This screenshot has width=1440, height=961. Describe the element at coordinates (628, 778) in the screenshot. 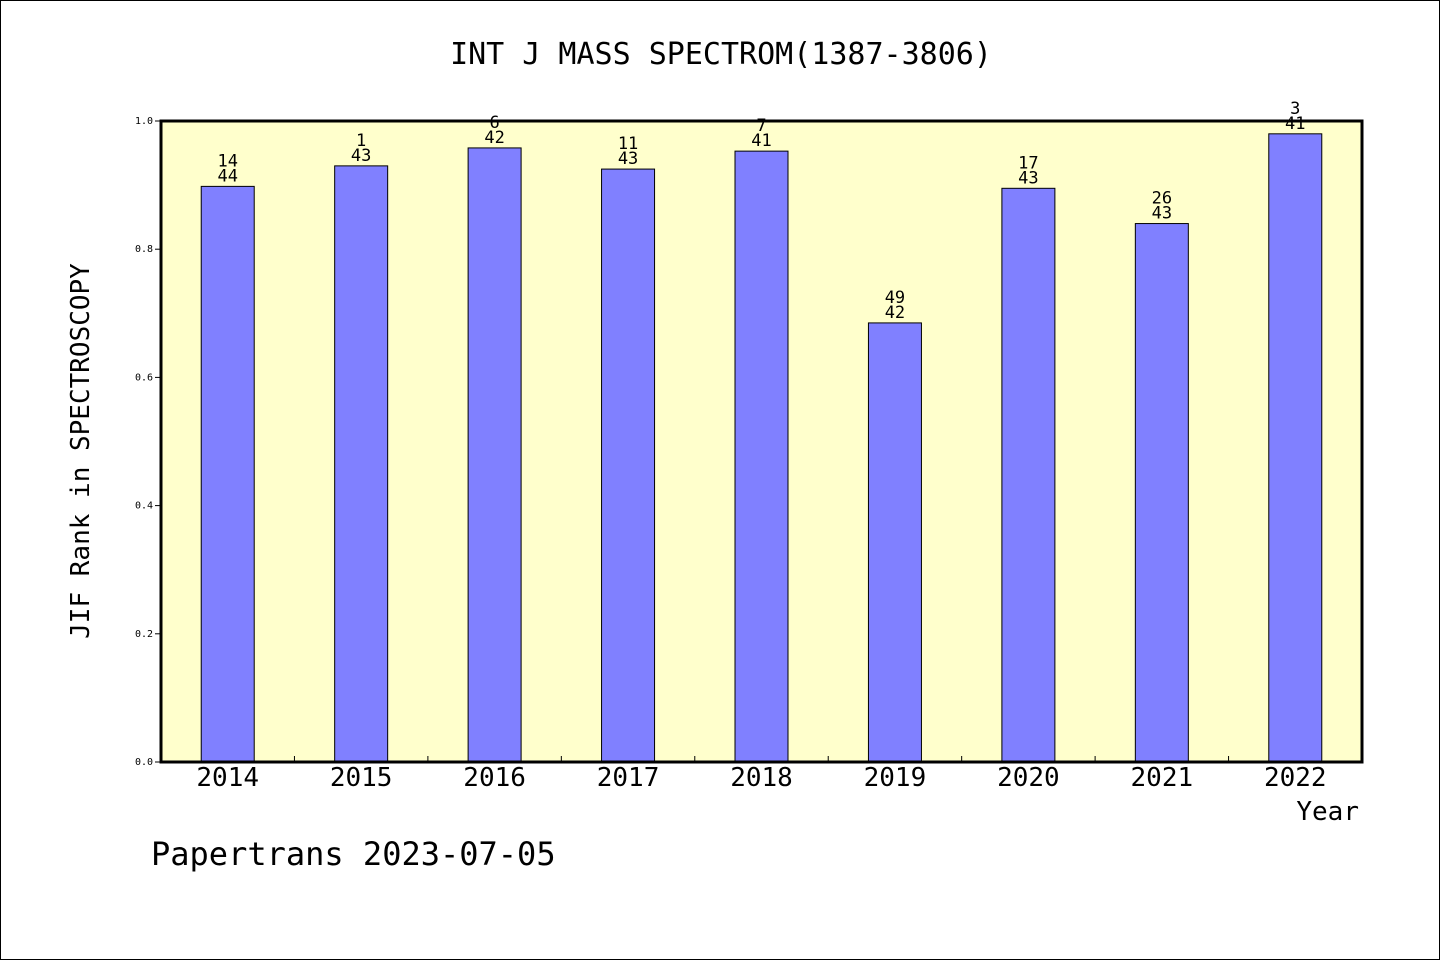

I see `x-tick-label: 2017` at that location.